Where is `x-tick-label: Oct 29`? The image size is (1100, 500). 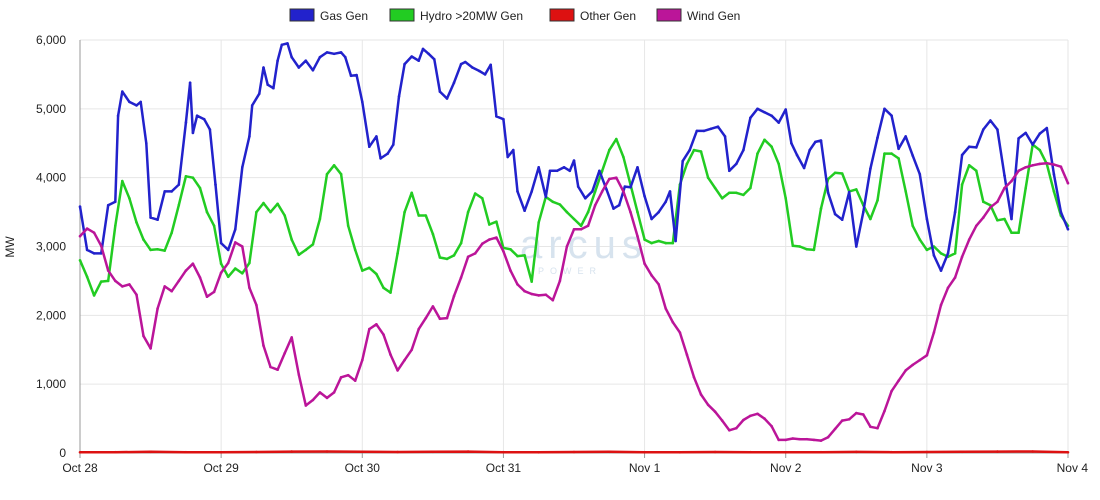 x-tick-label: Oct 29 is located at coordinates (221, 468).